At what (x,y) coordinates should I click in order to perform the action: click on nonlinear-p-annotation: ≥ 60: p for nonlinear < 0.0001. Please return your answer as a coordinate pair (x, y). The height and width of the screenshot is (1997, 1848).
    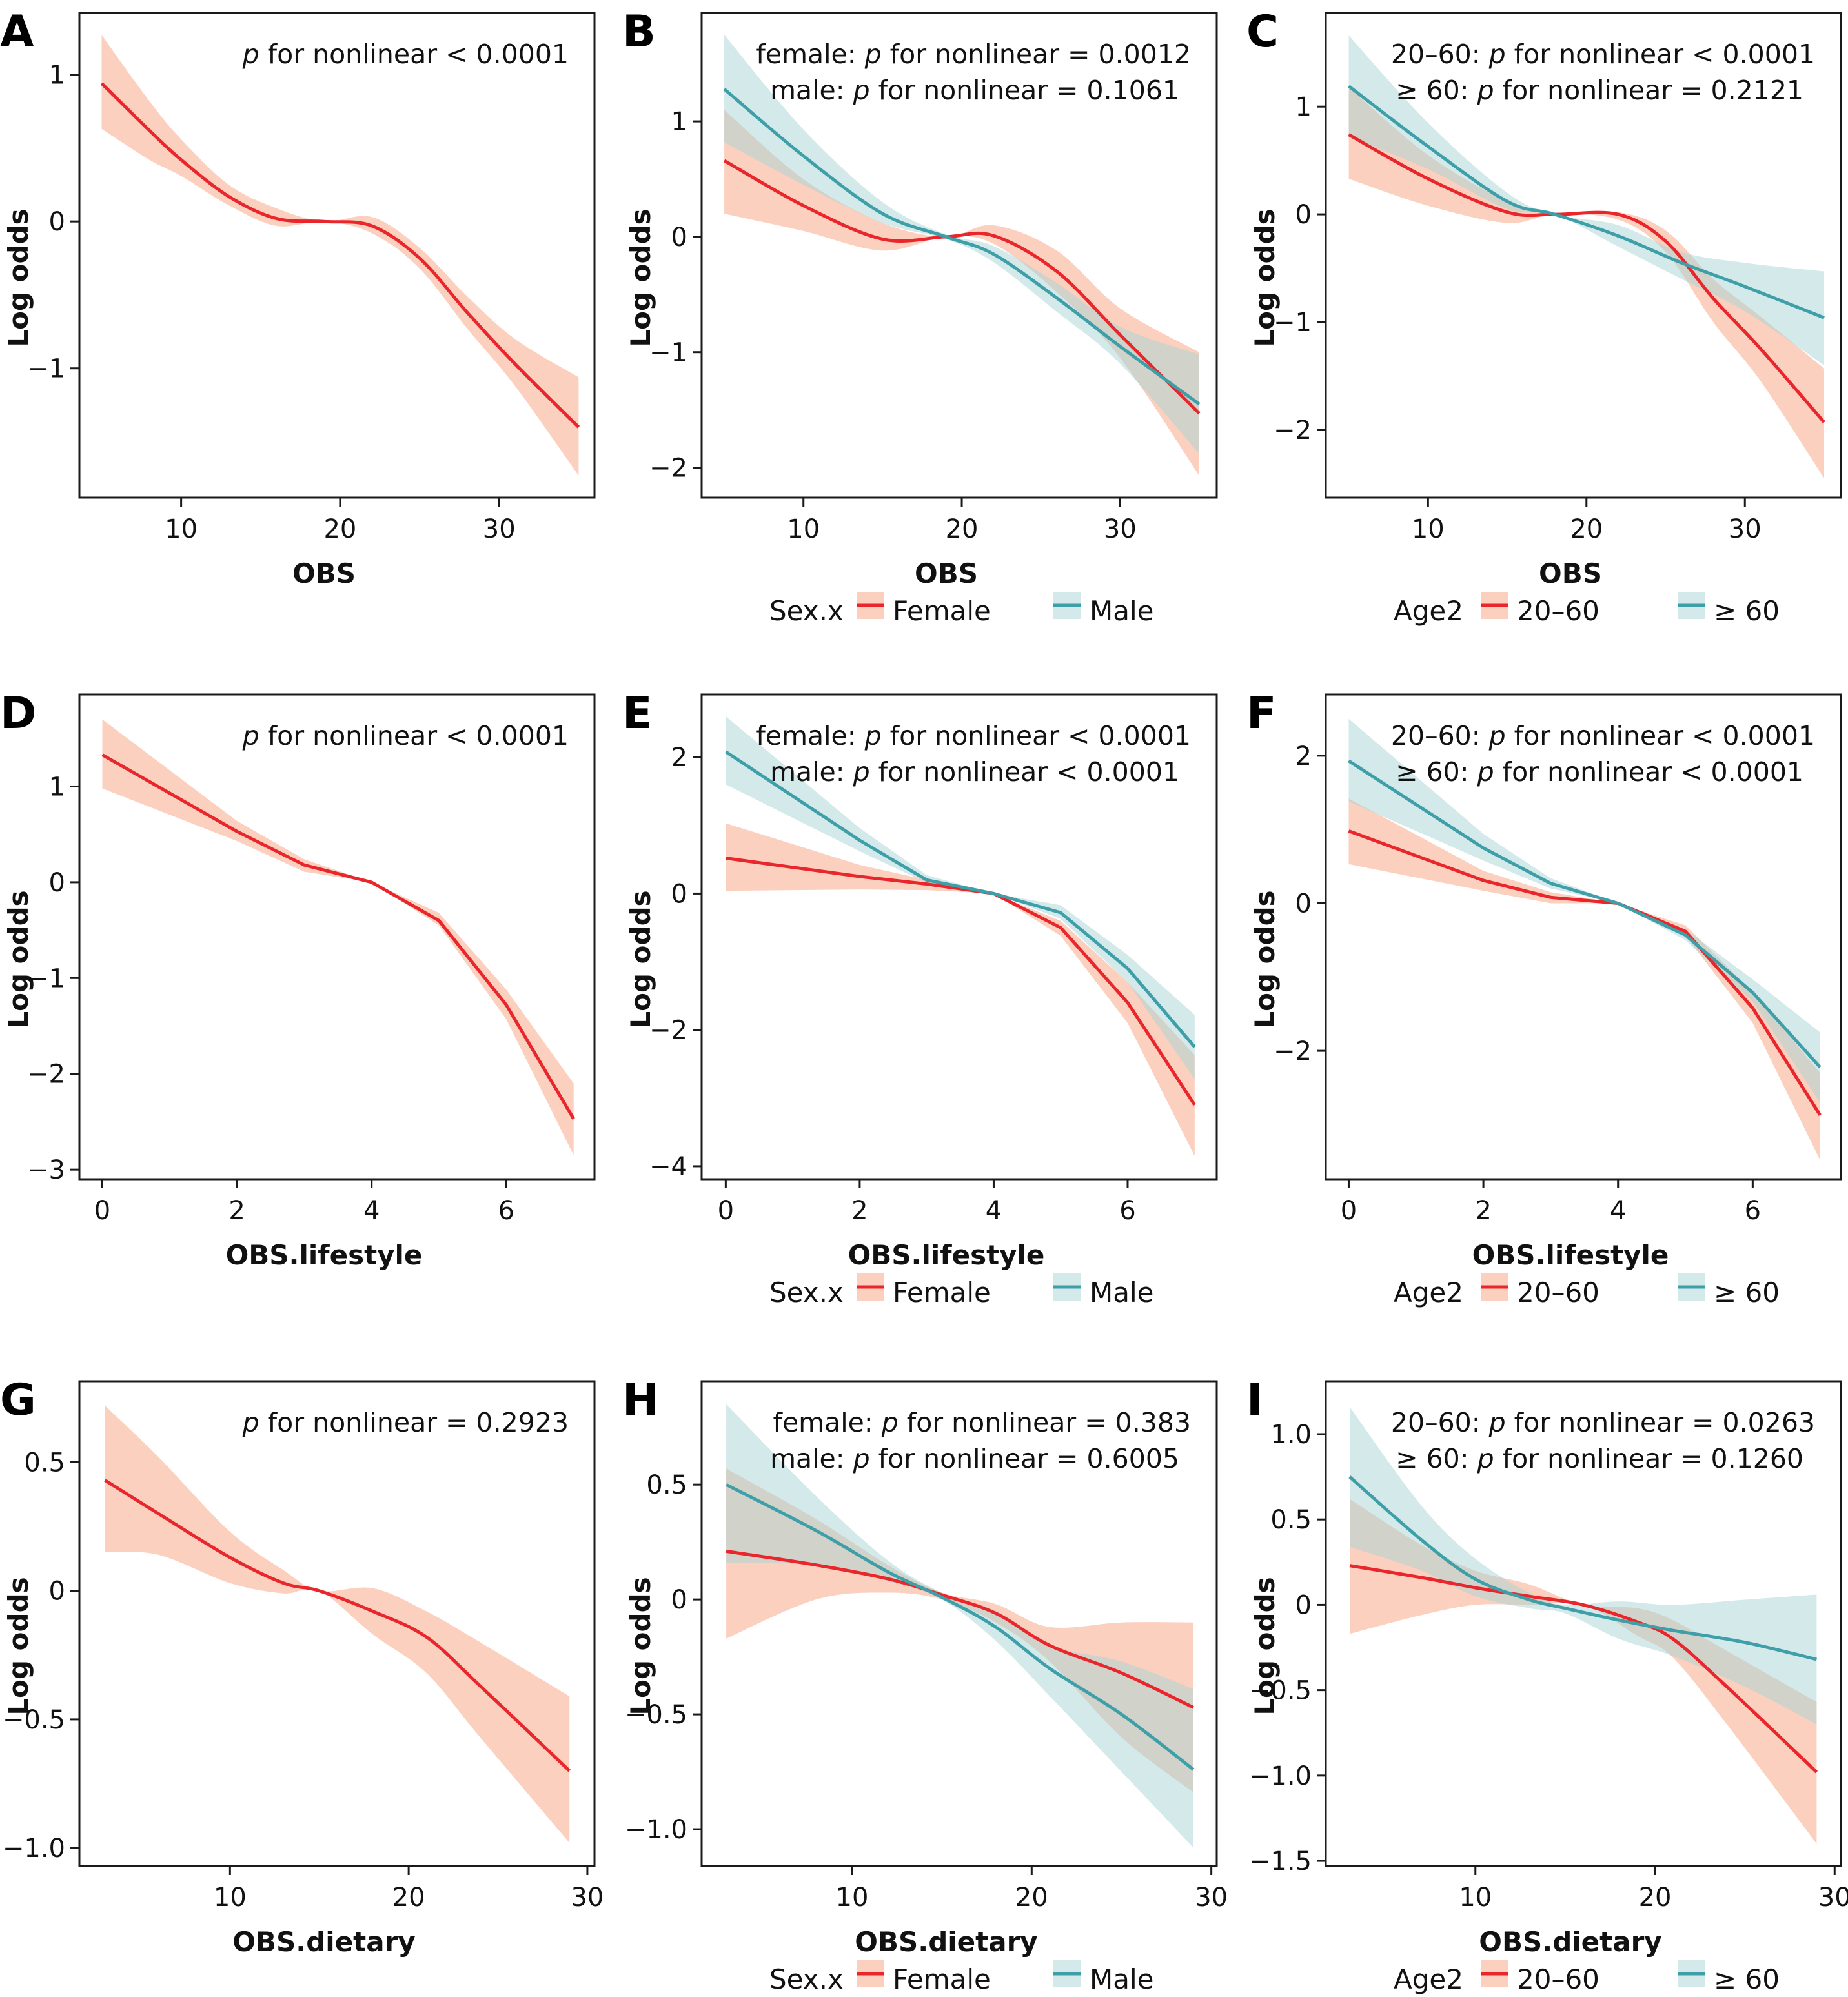
    Looking at the image, I should click on (1599, 771).